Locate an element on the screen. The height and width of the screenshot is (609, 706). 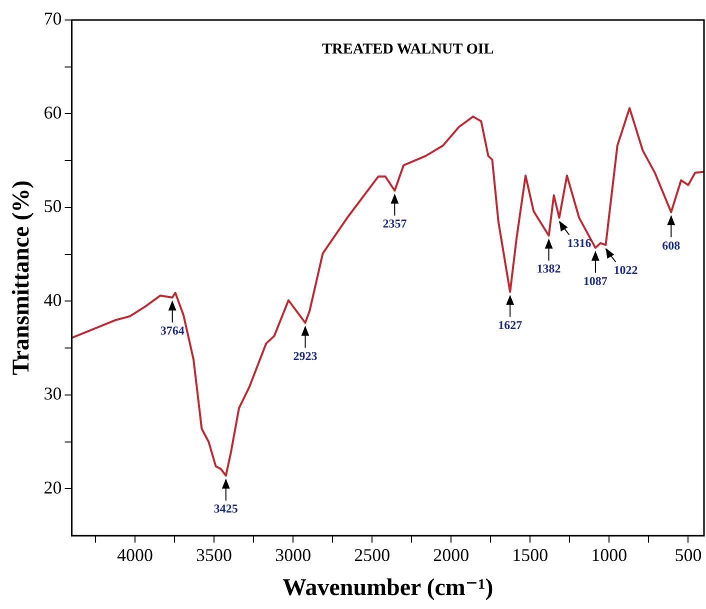
x-tick-label: 500 is located at coordinates (688, 555).